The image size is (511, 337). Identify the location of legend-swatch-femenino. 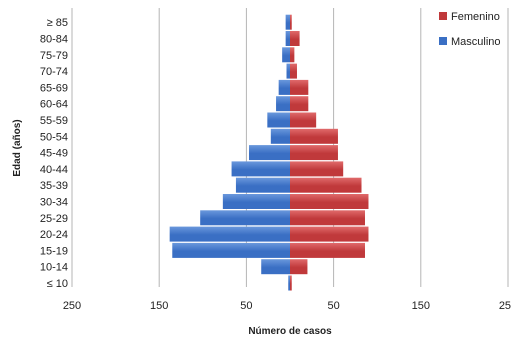
(443, 16).